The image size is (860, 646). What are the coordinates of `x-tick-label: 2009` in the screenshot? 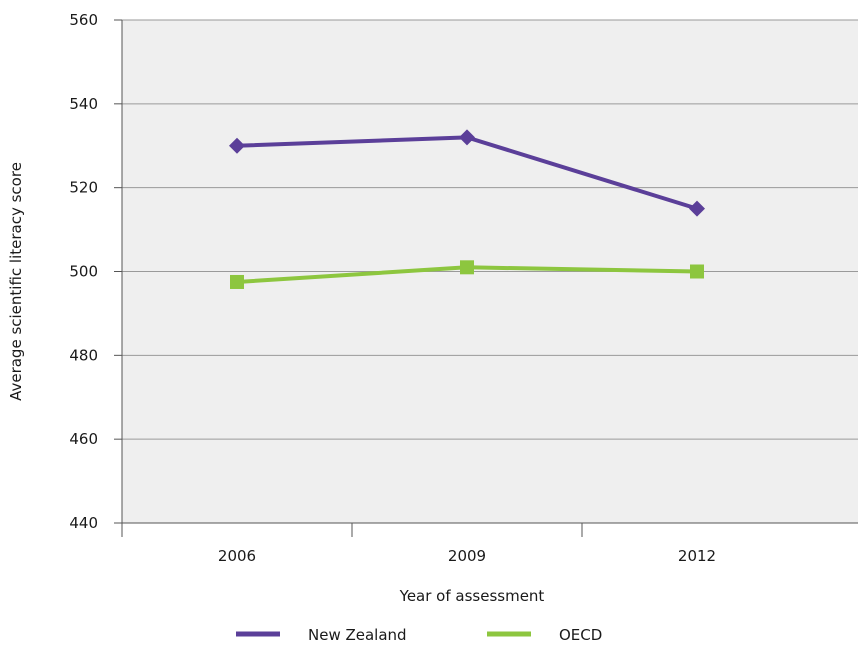 It's located at (467, 556).